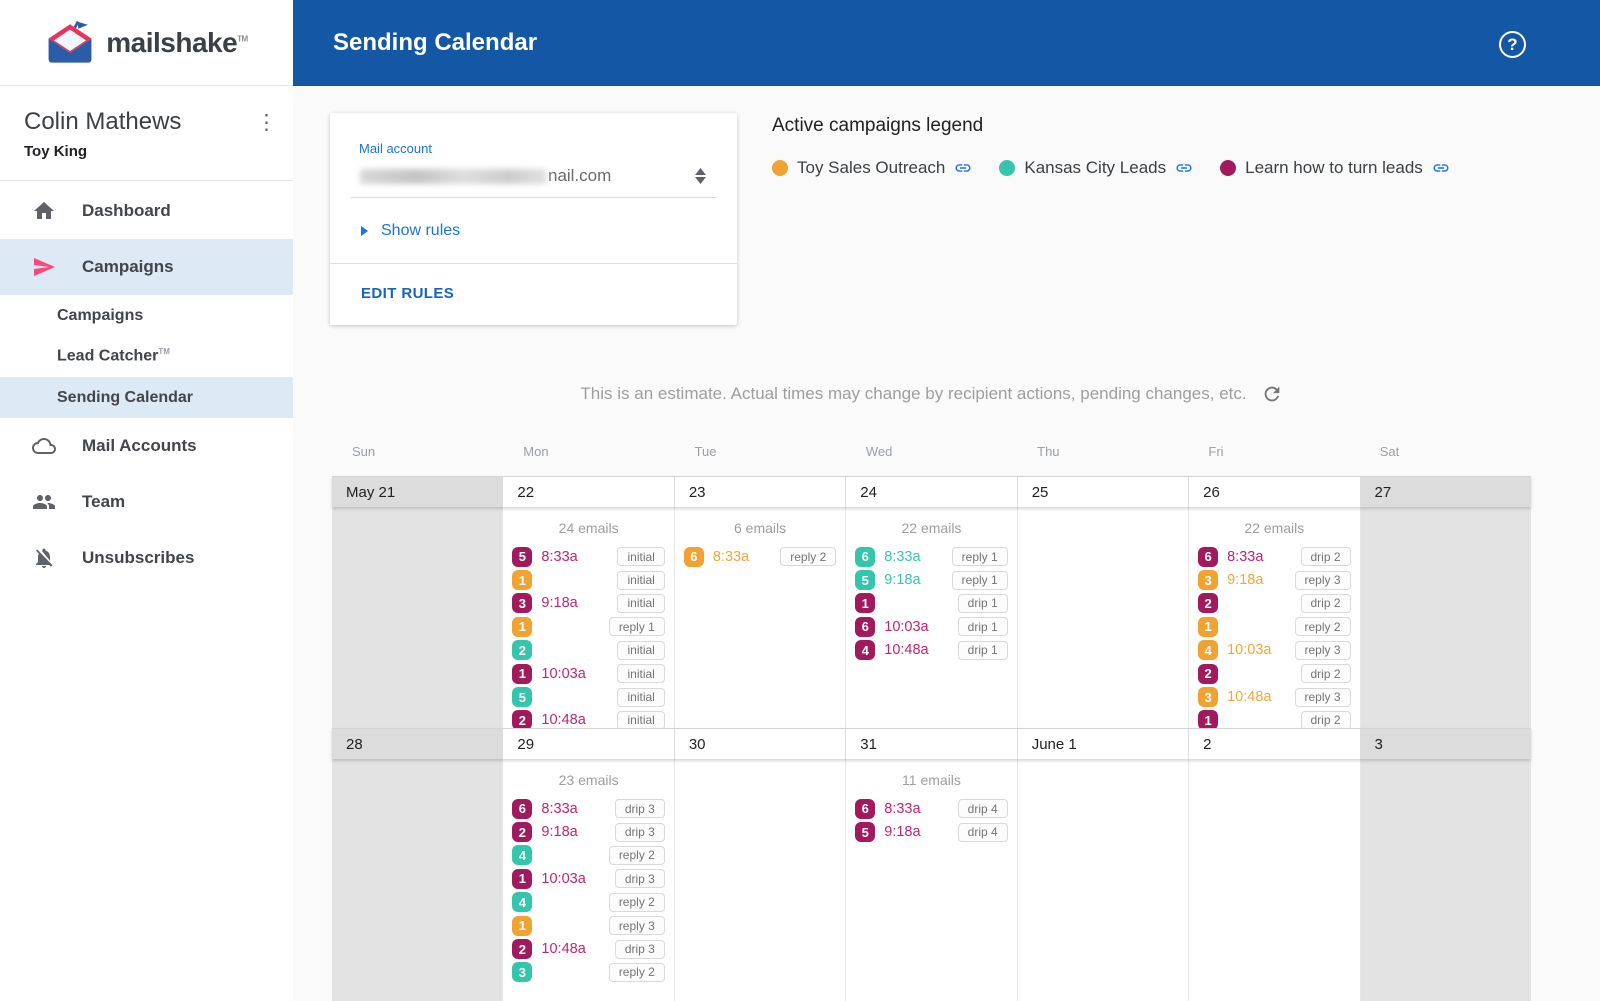 The height and width of the screenshot is (1001, 1600). Describe the element at coordinates (878, 125) in the screenshot. I see `legend-title: Active campaigns legend` at that location.